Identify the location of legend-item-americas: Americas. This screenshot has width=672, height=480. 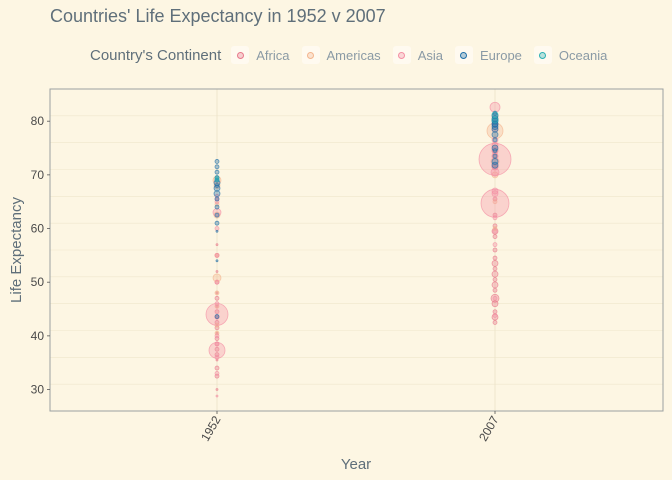
(341, 55).